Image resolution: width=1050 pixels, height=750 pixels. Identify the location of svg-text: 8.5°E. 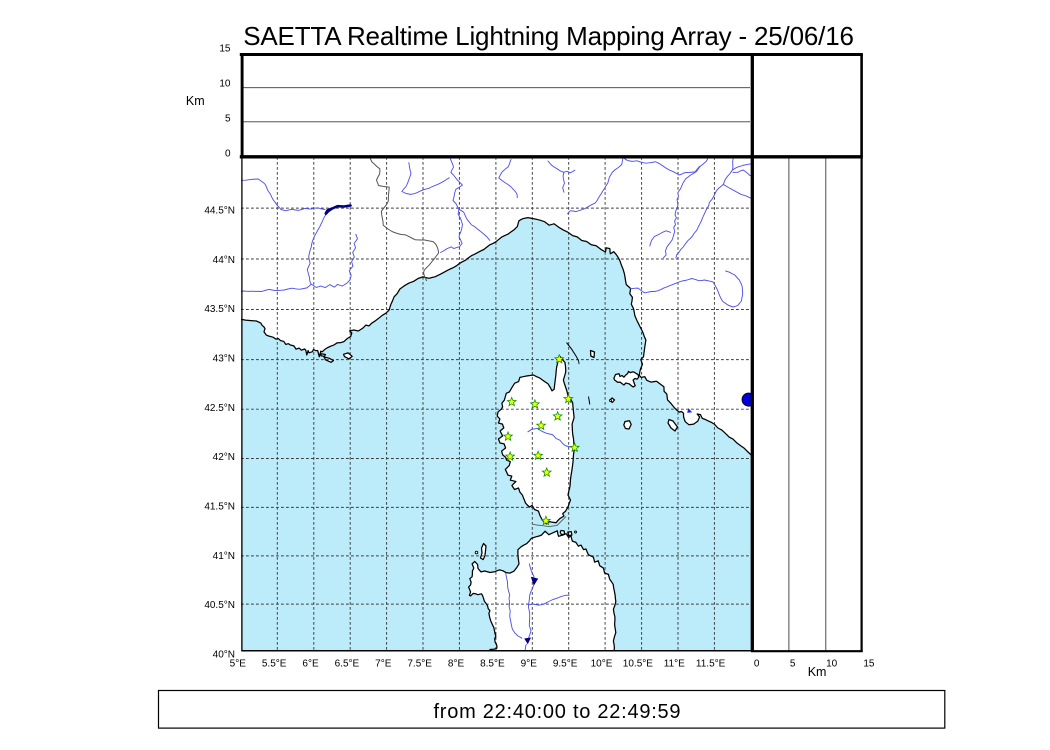
(492, 664).